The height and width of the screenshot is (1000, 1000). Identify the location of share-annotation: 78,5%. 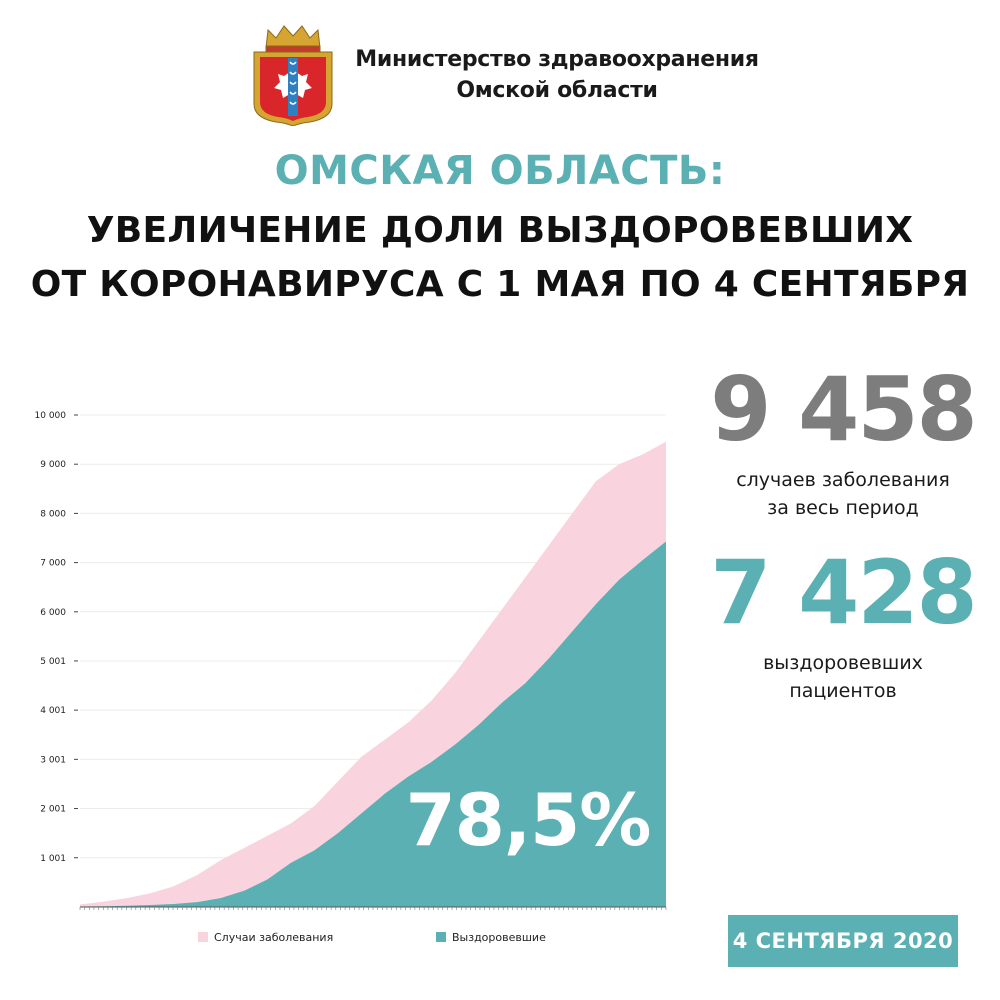
(528, 820).